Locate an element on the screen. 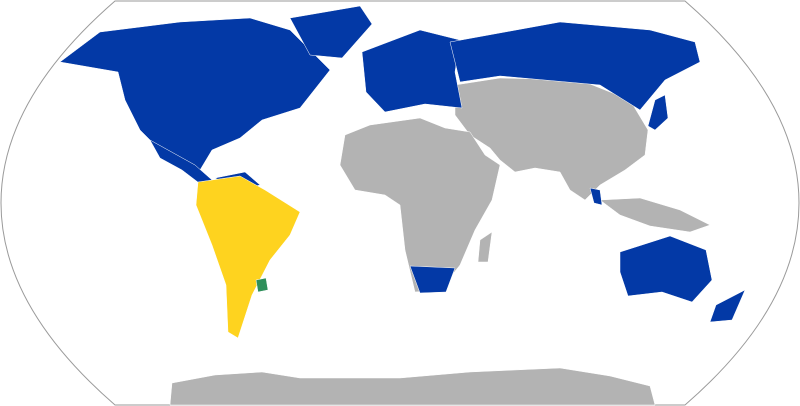 This screenshot has height=406, width=800. region-australia is located at coordinates (666, 269).